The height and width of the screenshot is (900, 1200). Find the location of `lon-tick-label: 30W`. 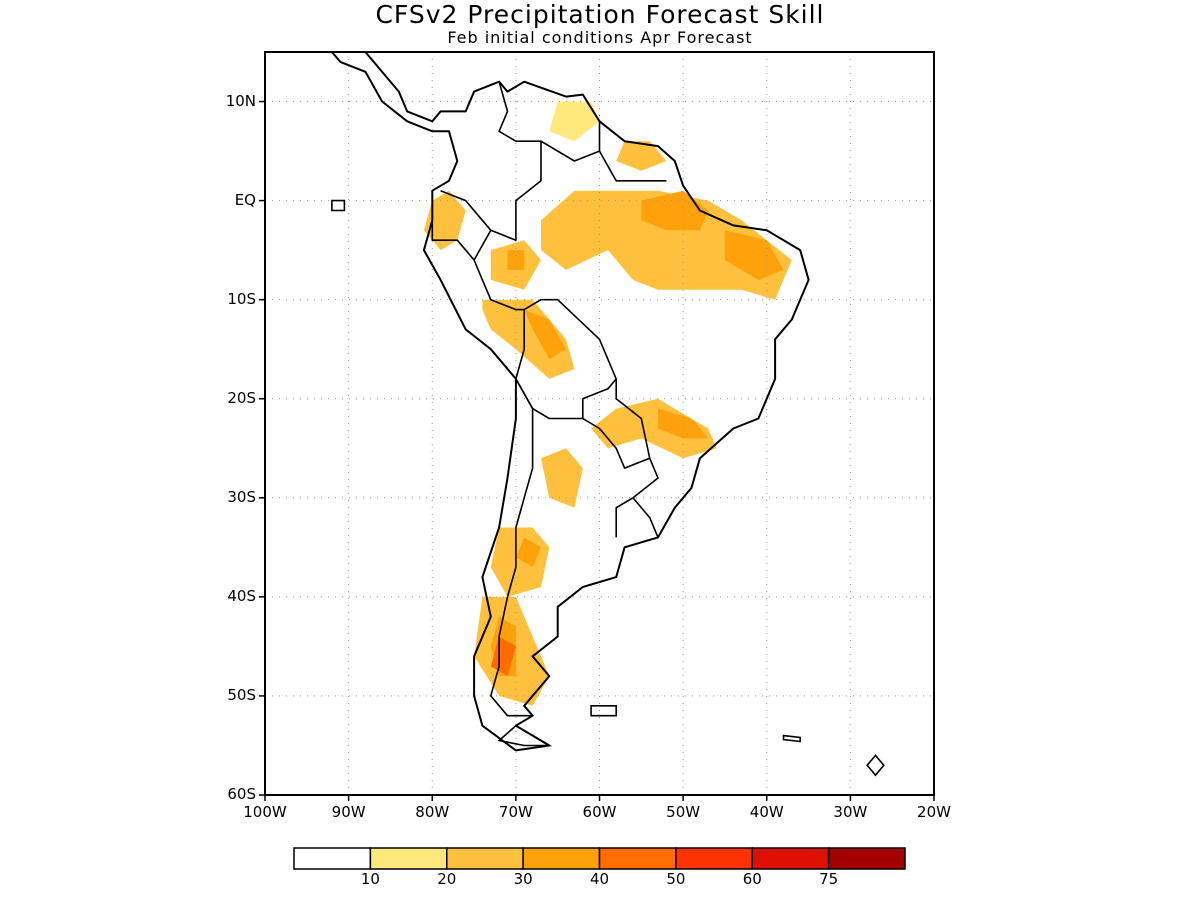

lon-tick-label: 30W is located at coordinates (850, 812).